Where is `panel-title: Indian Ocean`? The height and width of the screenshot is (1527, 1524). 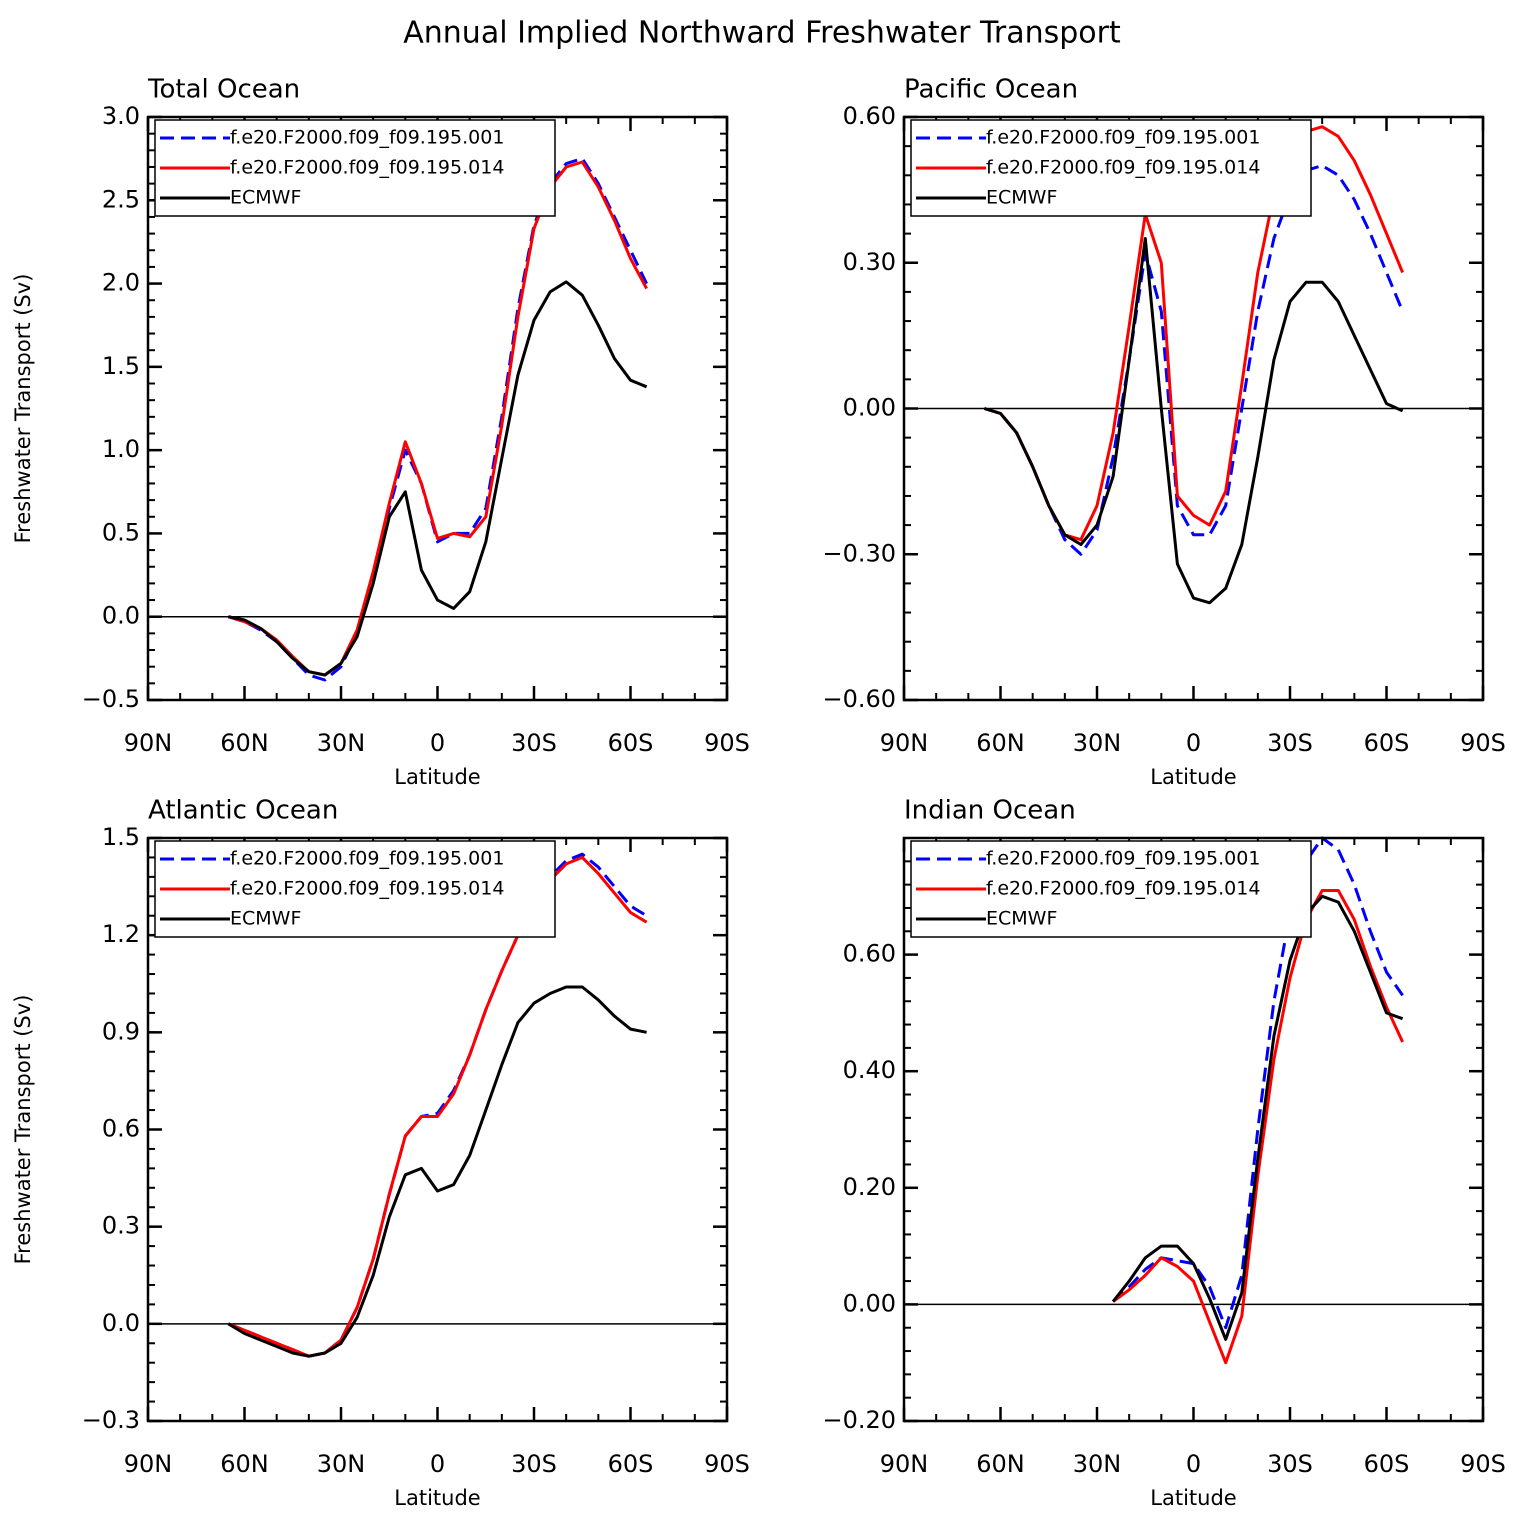
panel-title: Indian Ocean is located at coordinates (990, 811).